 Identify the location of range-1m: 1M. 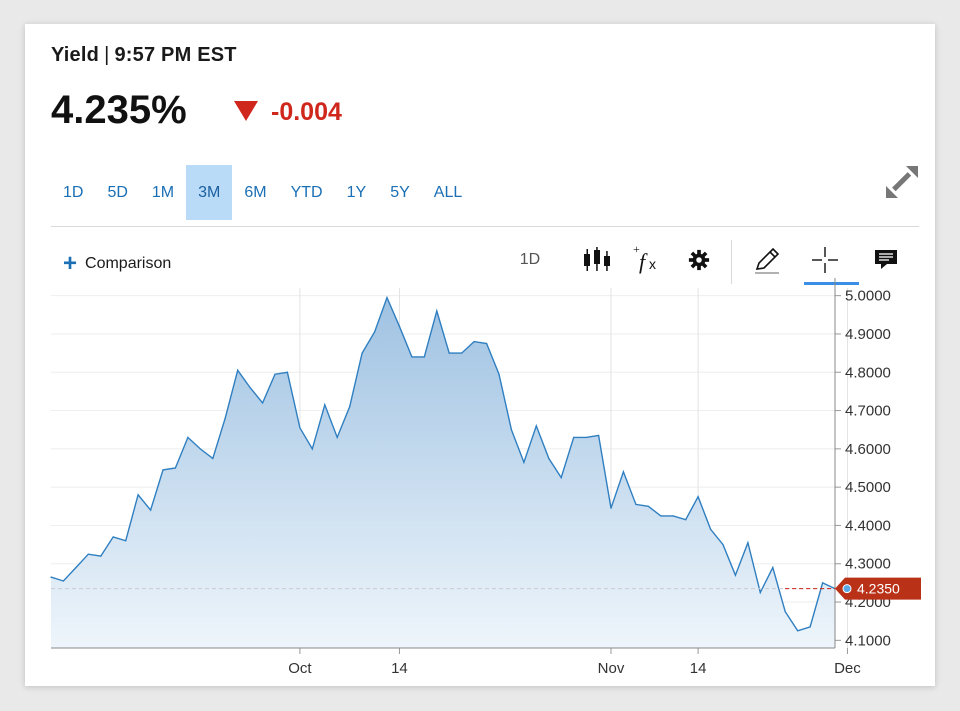
(163, 192).